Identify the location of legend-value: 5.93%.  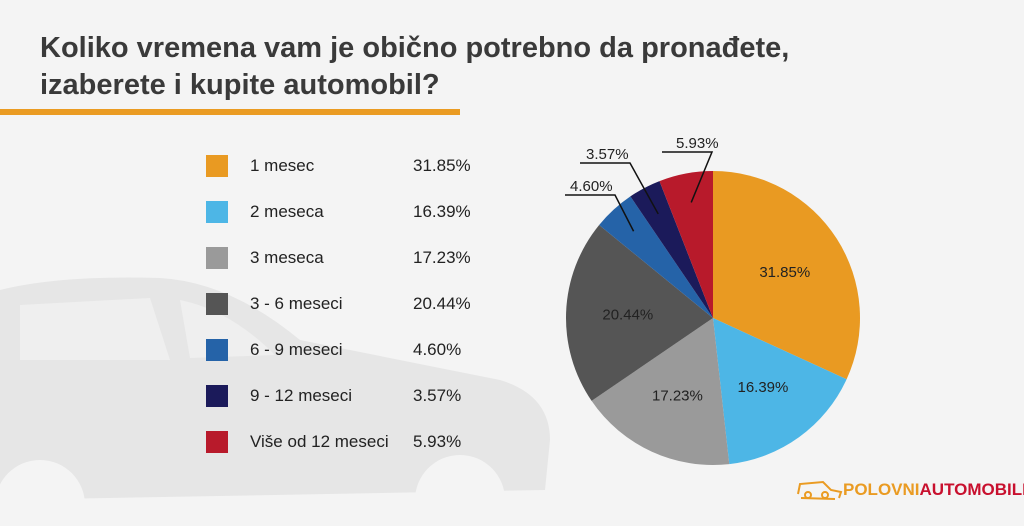
(437, 441).